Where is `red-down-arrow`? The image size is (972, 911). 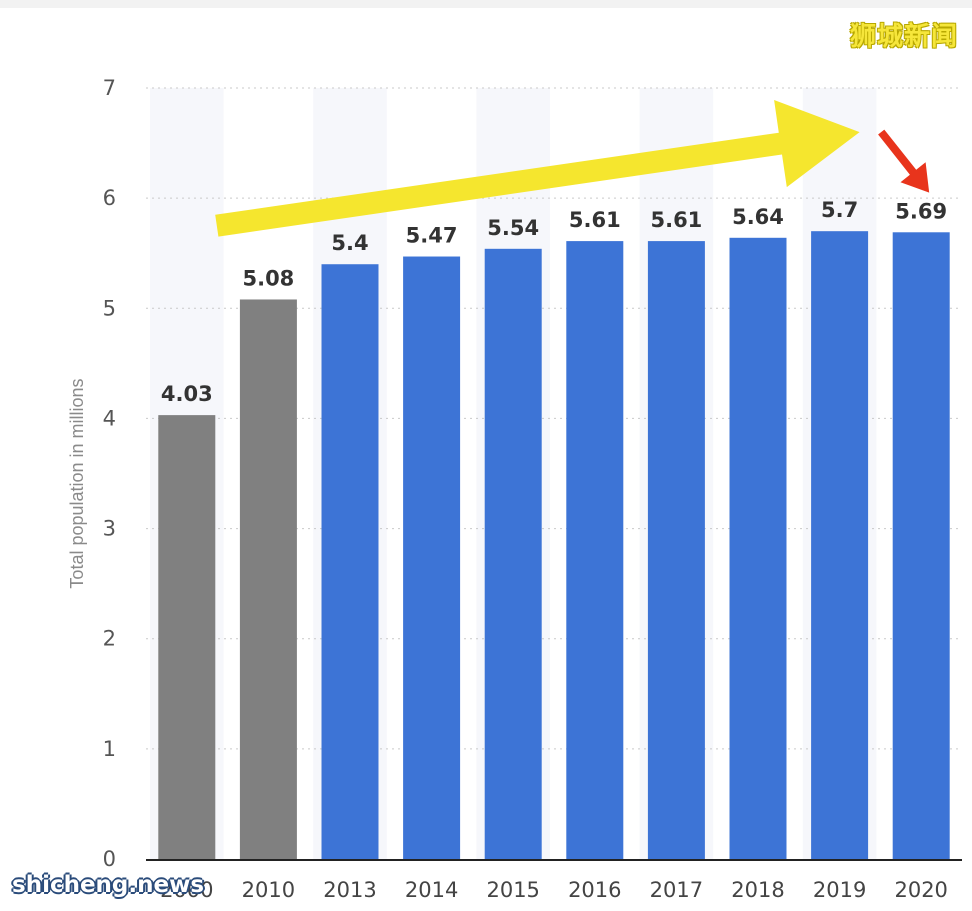
red-down-arrow is located at coordinates (904, 161).